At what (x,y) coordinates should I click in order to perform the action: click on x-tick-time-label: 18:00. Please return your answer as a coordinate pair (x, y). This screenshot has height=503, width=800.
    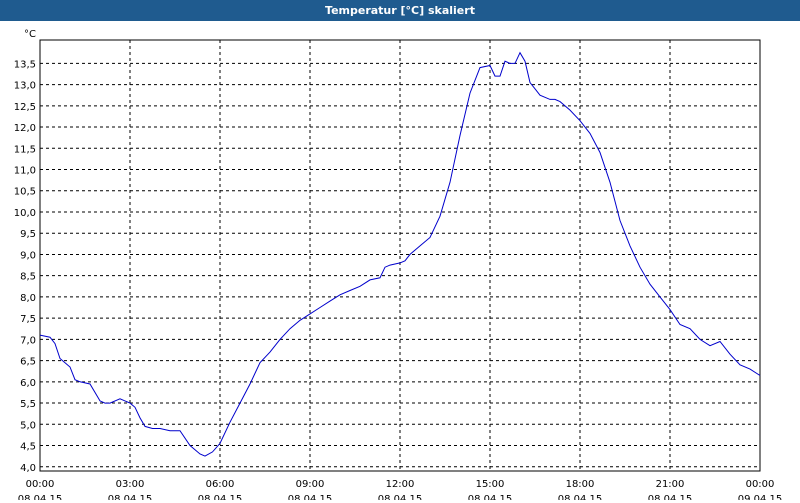
    Looking at the image, I should click on (580, 484).